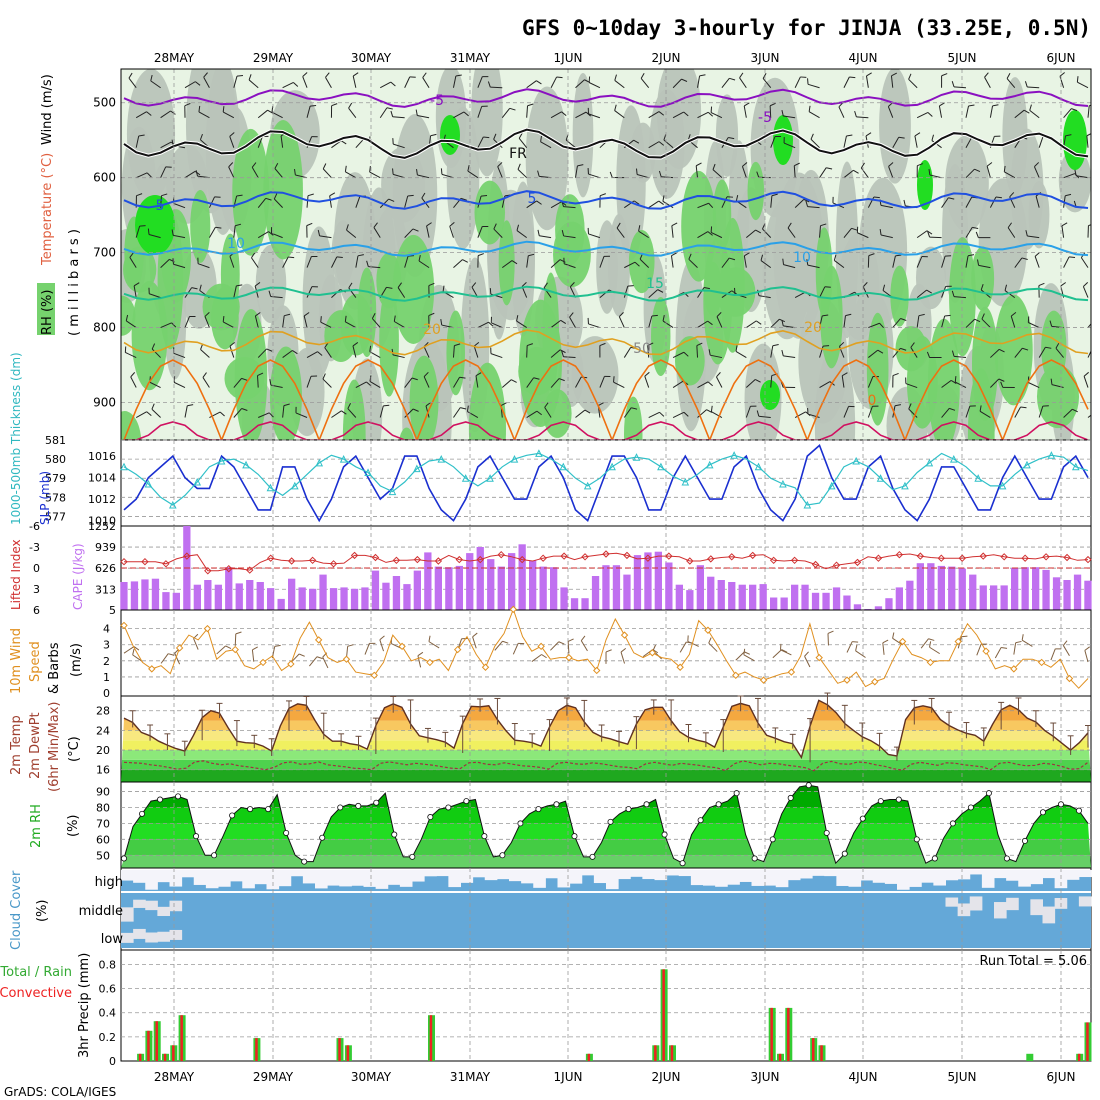  Describe the element at coordinates (962, 1077) in the screenshot. I see `date-label-bottom: 5JUN` at that location.